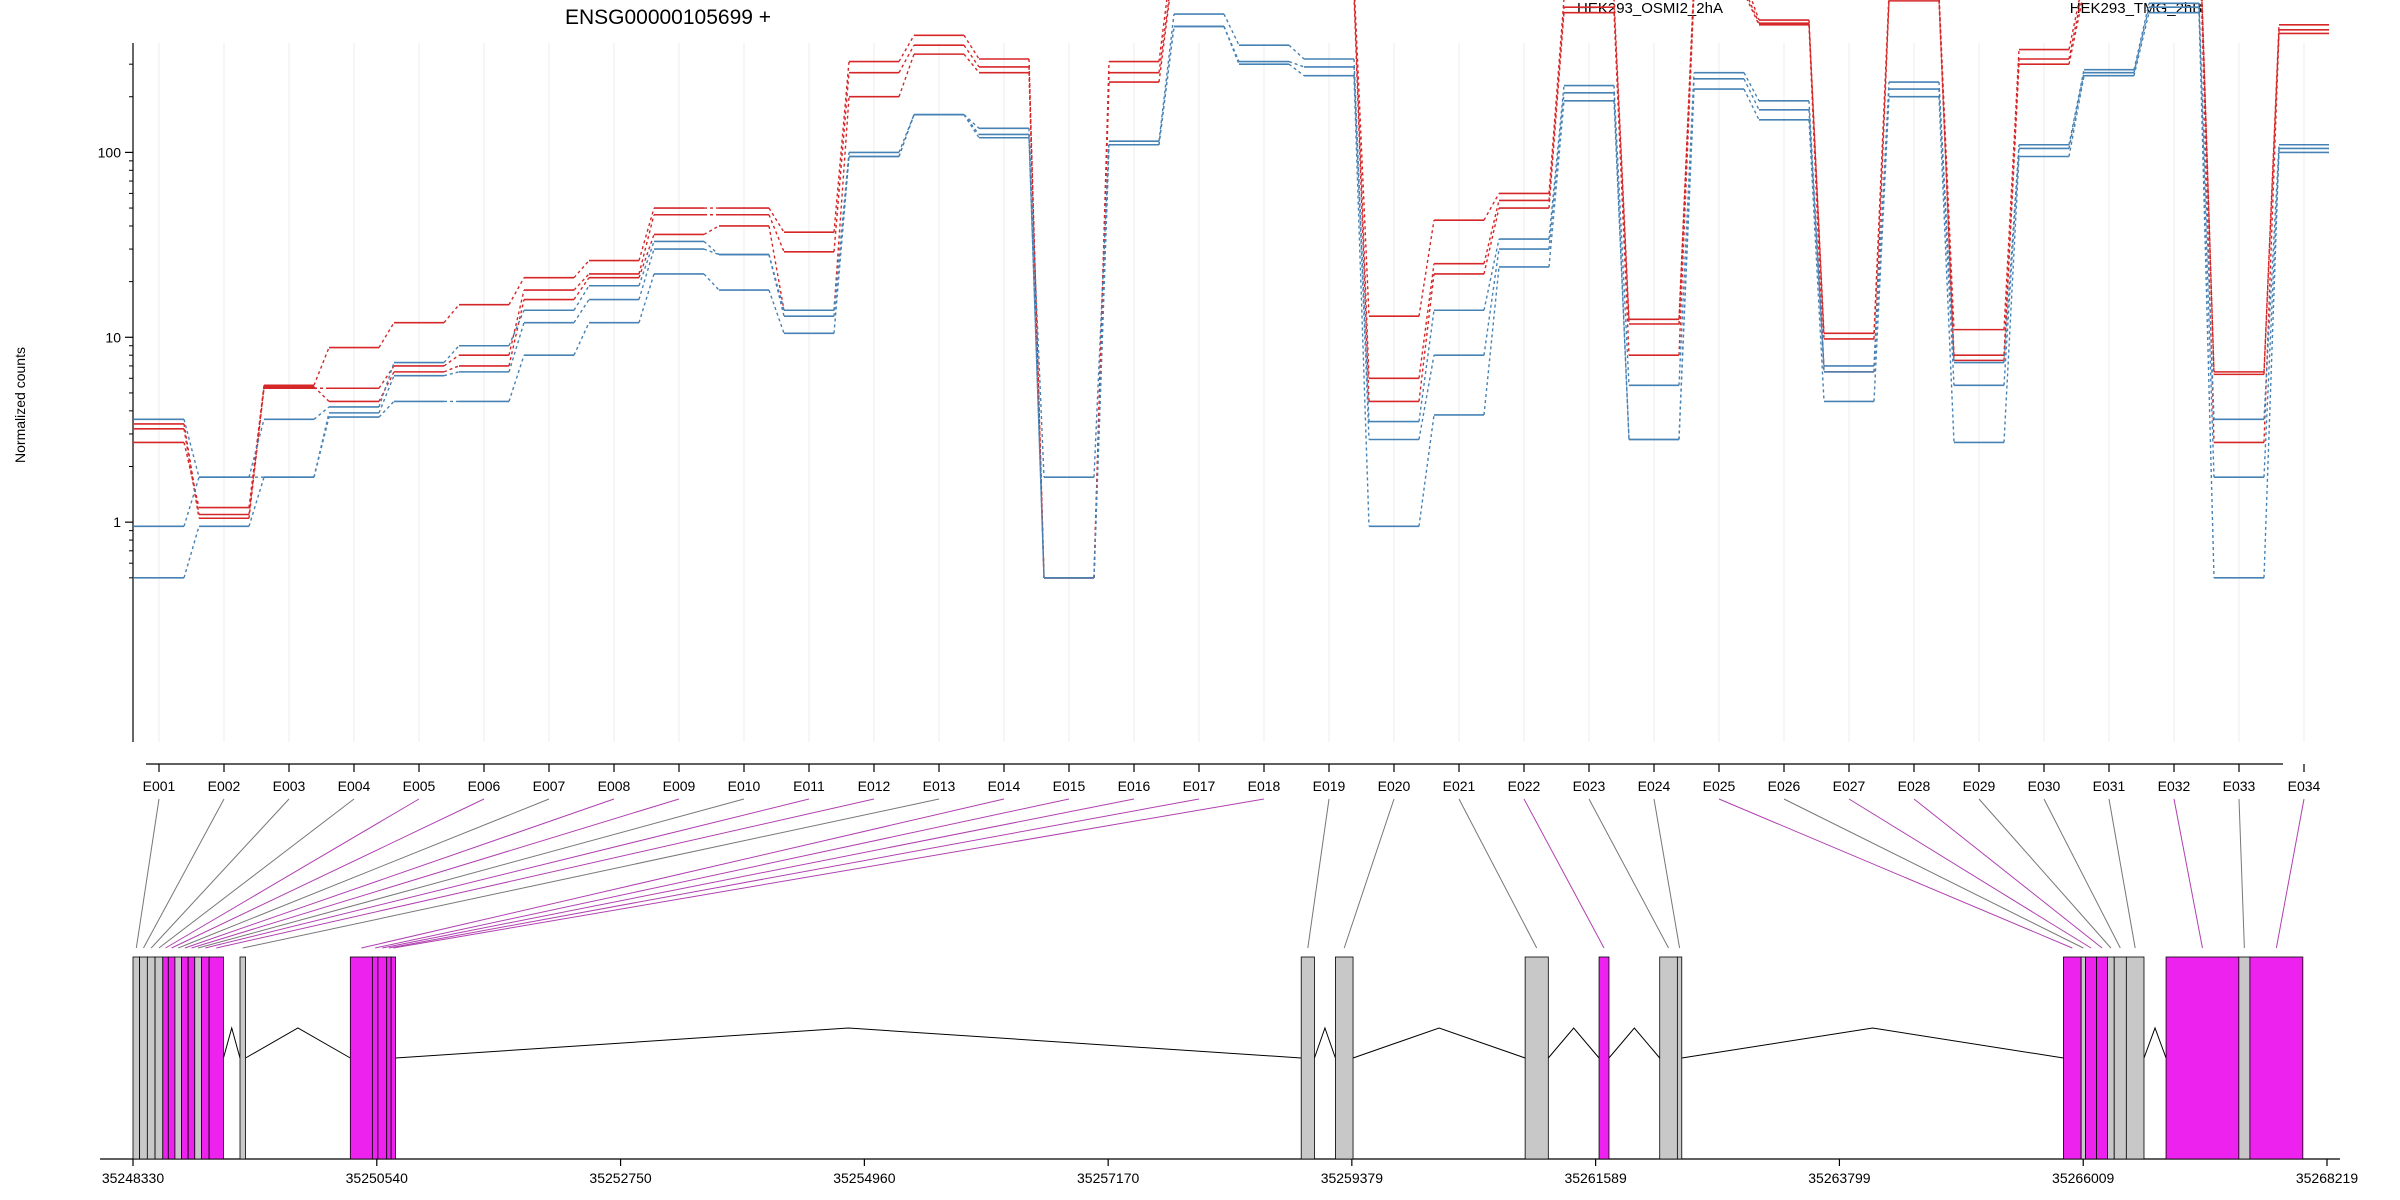 Image resolution: width=2400 pixels, height=1200 pixels. What do you see at coordinates (939, 786) in the screenshot?
I see `x-tick-label-e013: E013` at bounding box center [939, 786].